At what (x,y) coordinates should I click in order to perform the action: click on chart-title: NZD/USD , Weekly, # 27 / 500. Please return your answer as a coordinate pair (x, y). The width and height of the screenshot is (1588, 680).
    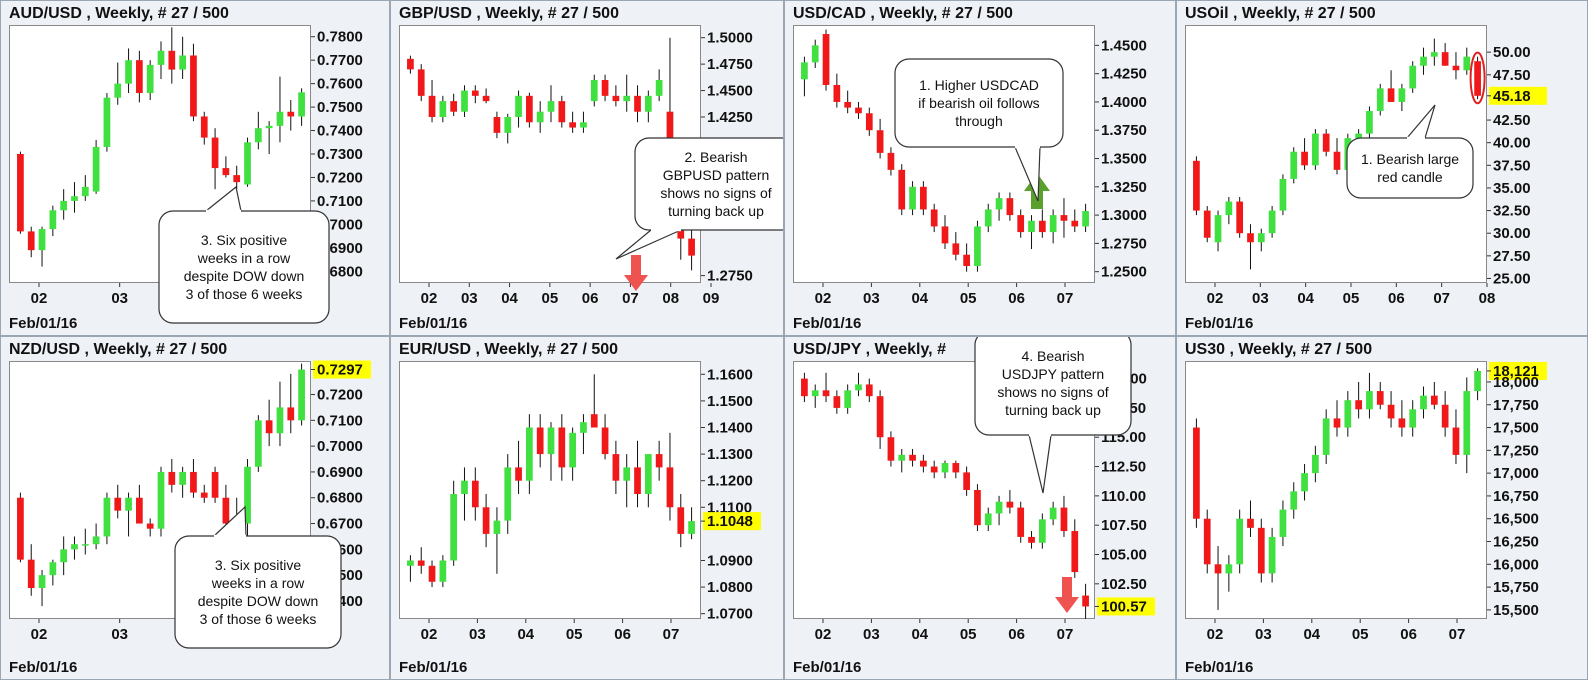
    Looking at the image, I should click on (118, 349).